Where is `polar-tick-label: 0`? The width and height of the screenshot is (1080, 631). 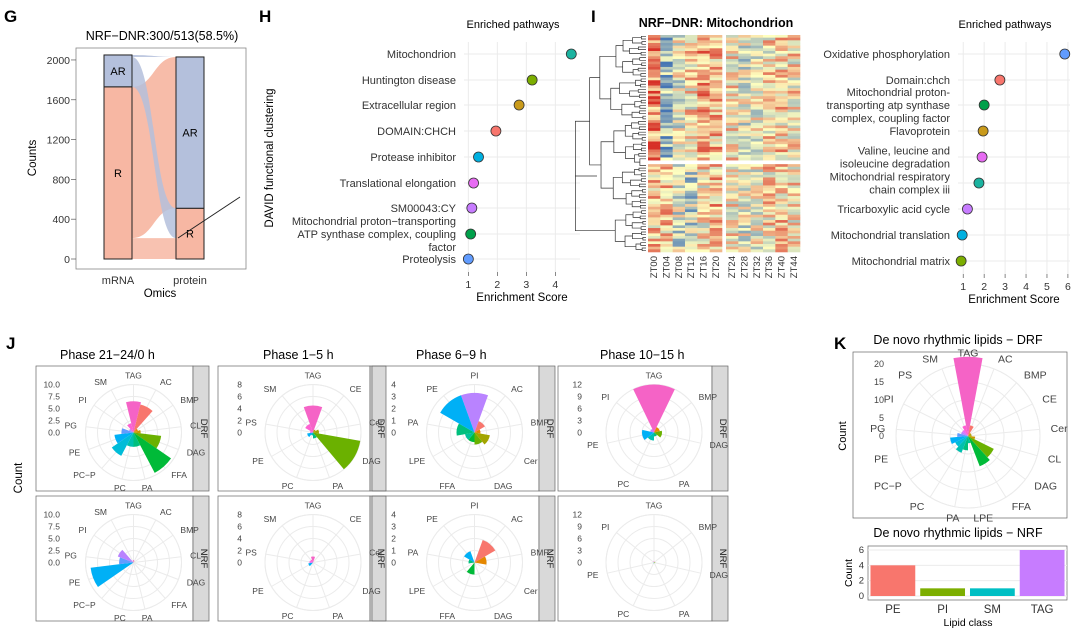 polar-tick-label: 0 is located at coordinates (881, 436).